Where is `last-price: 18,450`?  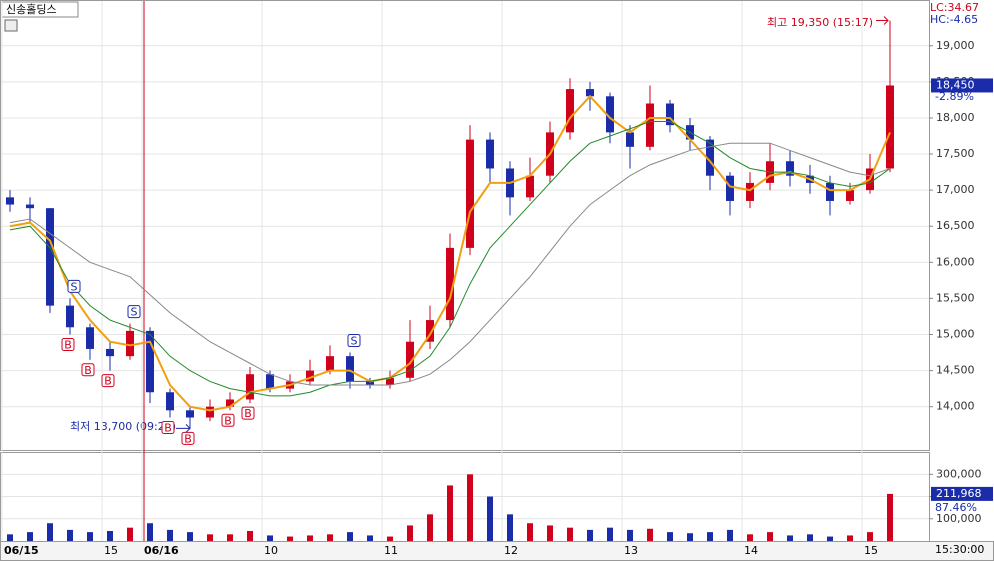 last-price: 18,450 is located at coordinates (955, 84).